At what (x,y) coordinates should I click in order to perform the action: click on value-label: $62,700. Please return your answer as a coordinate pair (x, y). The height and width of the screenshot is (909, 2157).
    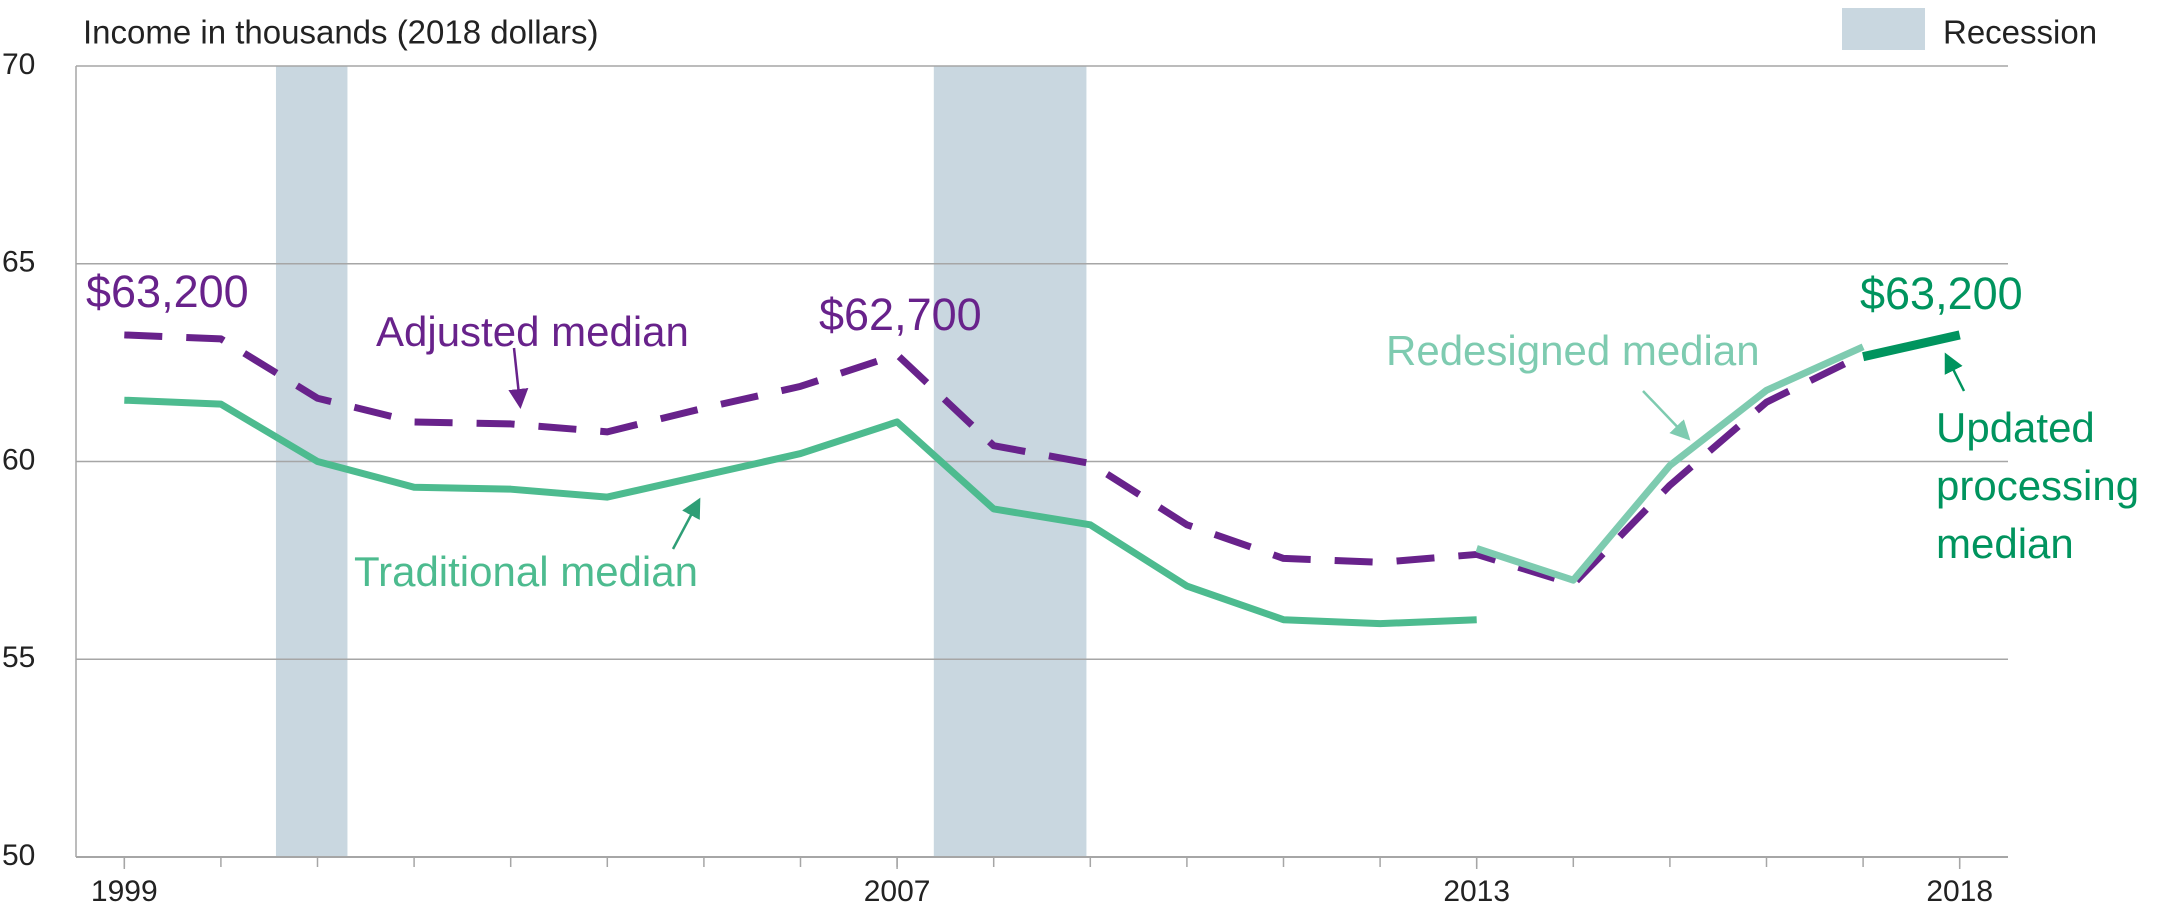
    Looking at the image, I should click on (900, 314).